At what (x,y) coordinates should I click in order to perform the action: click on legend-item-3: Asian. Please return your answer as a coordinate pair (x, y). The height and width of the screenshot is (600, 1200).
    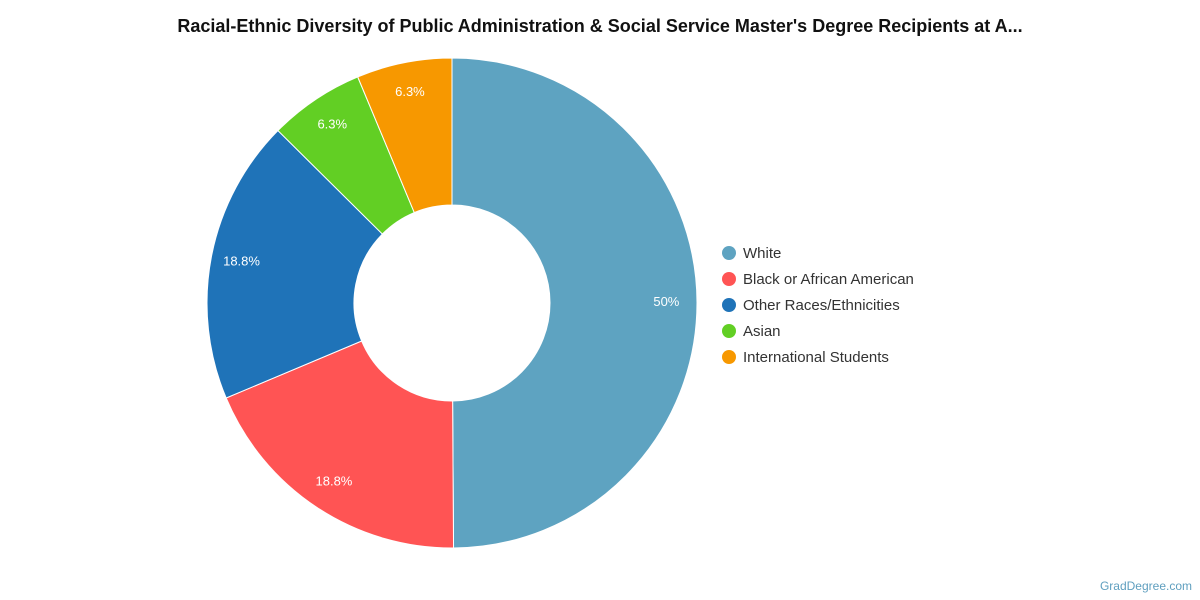
    Looking at the image, I should click on (882, 331).